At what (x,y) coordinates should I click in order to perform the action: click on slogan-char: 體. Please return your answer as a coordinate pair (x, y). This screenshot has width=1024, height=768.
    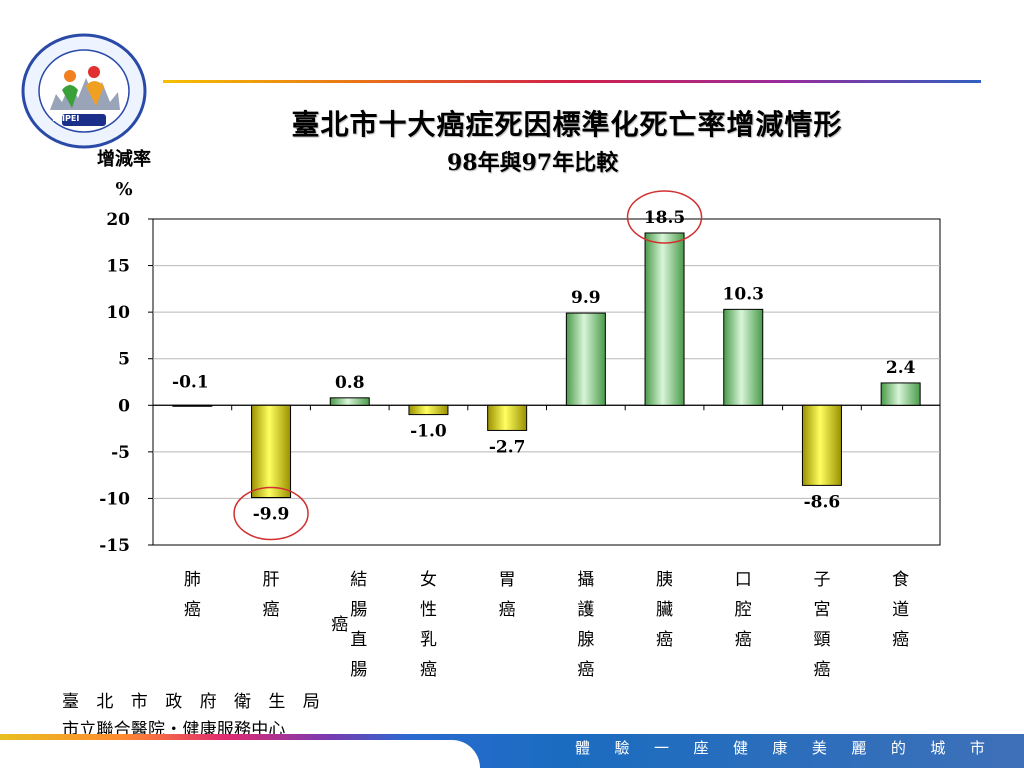
    Looking at the image, I should click on (583, 748).